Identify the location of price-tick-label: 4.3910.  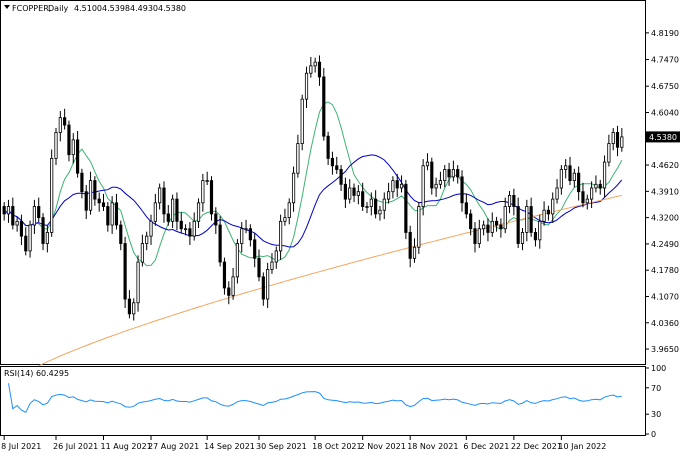
(665, 191).